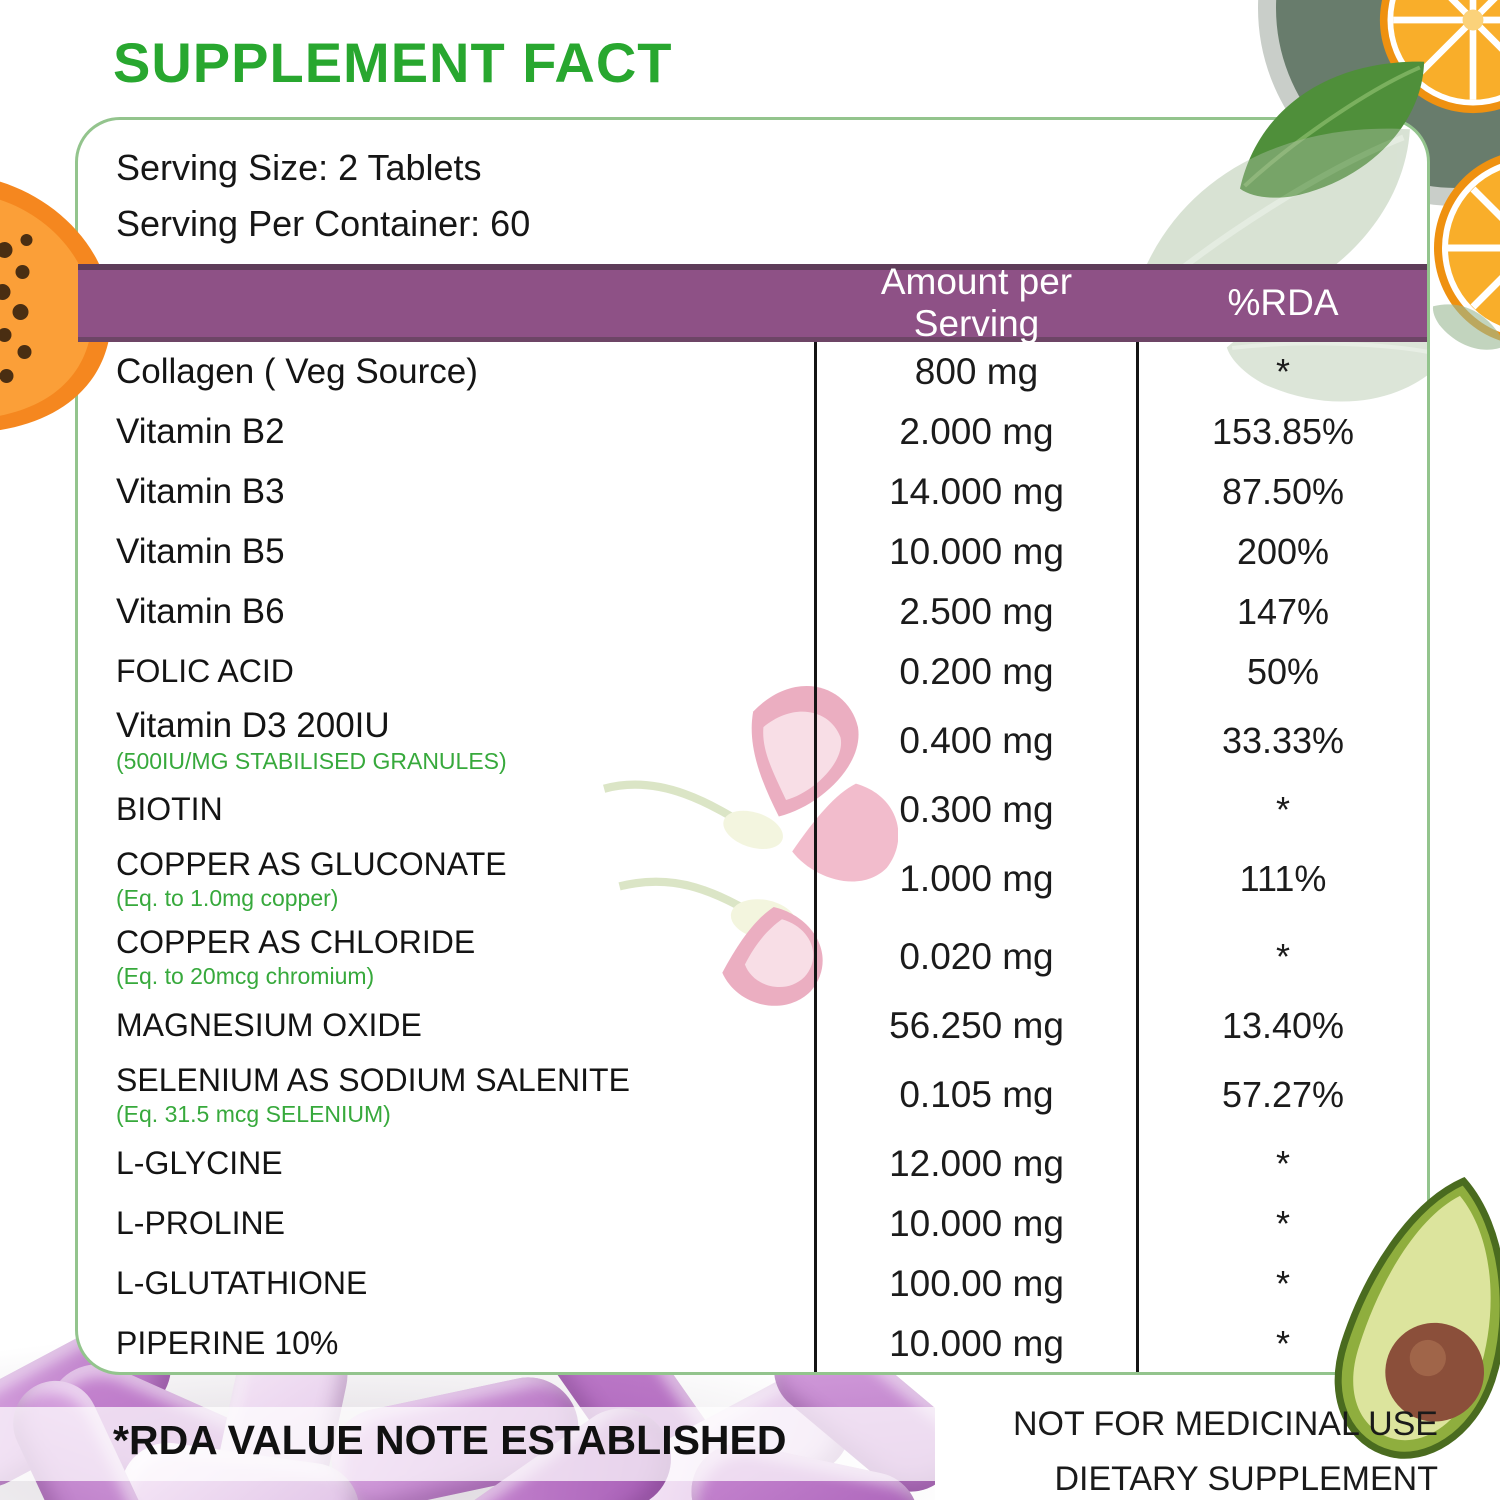 The height and width of the screenshot is (1507, 1500). Describe the element at coordinates (1283, 672) in the screenshot. I see `rda-value: 50%` at that location.